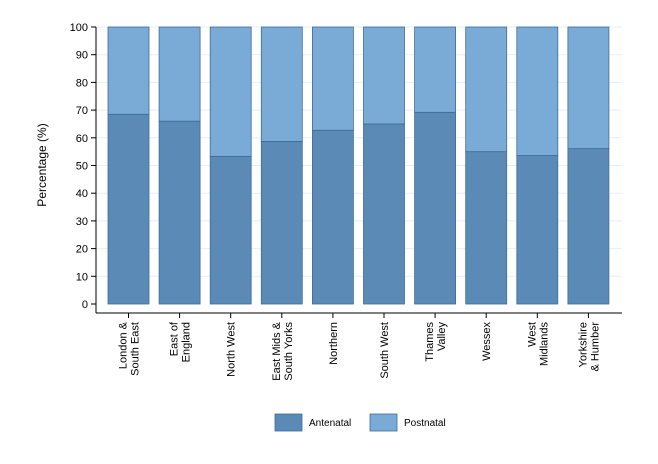 The height and width of the screenshot is (464, 658). Describe the element at coordinates (442, 337) in the screenshot. I see `x-tick-label-line: Valley` at that location.